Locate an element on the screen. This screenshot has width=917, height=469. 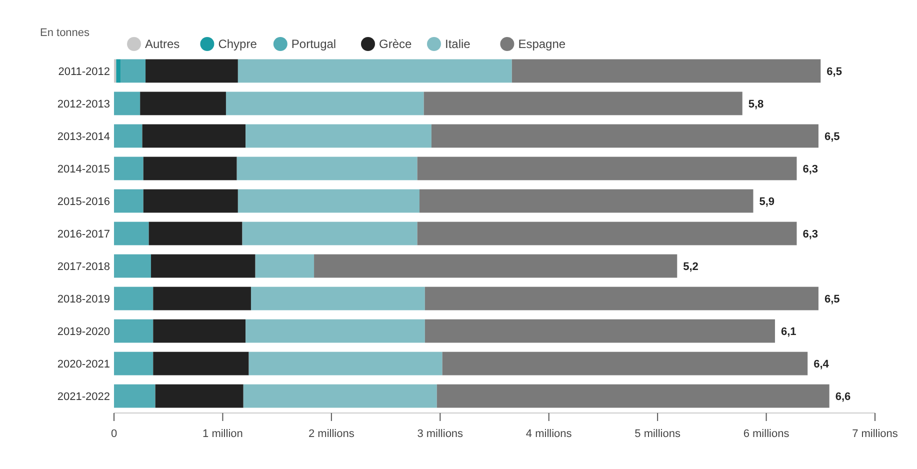
y-tick-label: 2020-2021 is located at coordinates (83, 364).